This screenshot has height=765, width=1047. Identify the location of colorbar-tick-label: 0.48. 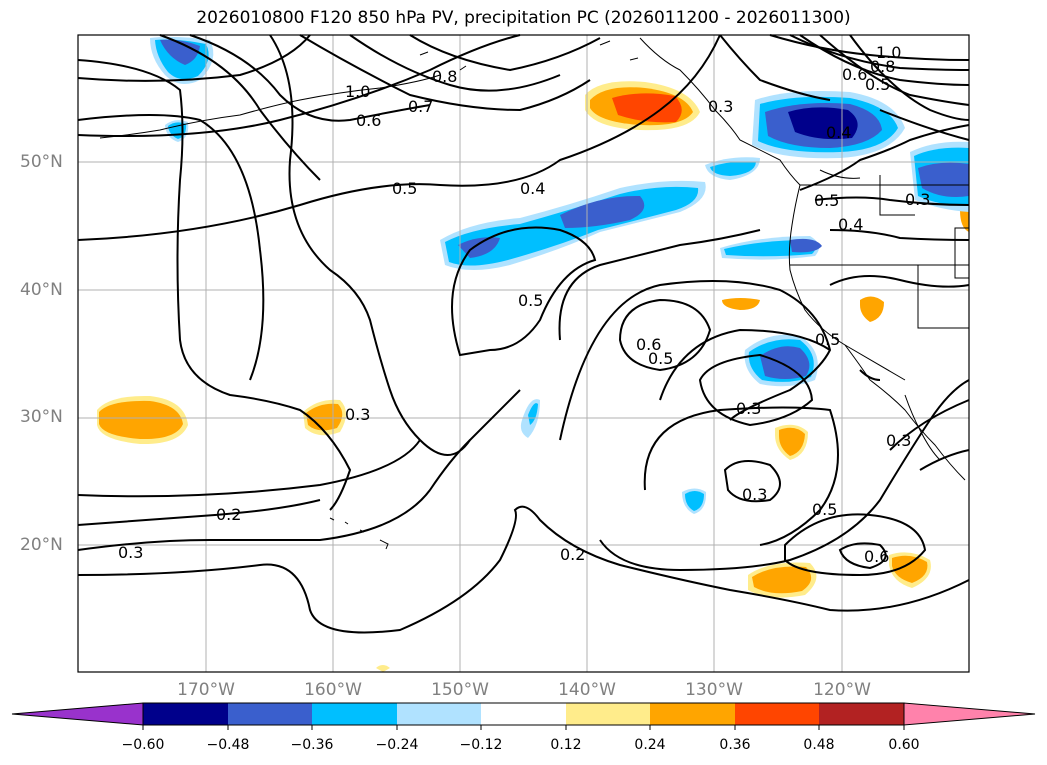
(819, 745).